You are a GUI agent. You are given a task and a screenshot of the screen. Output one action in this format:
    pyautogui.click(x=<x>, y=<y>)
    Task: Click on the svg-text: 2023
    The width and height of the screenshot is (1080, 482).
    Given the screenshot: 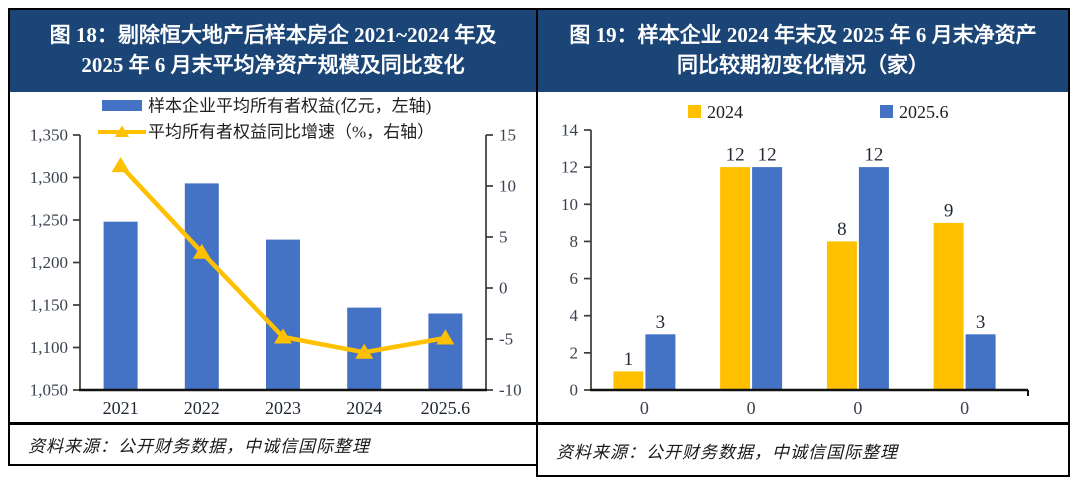 What is the action you would take?
    pyautogui.click(x=283, y=408)
    